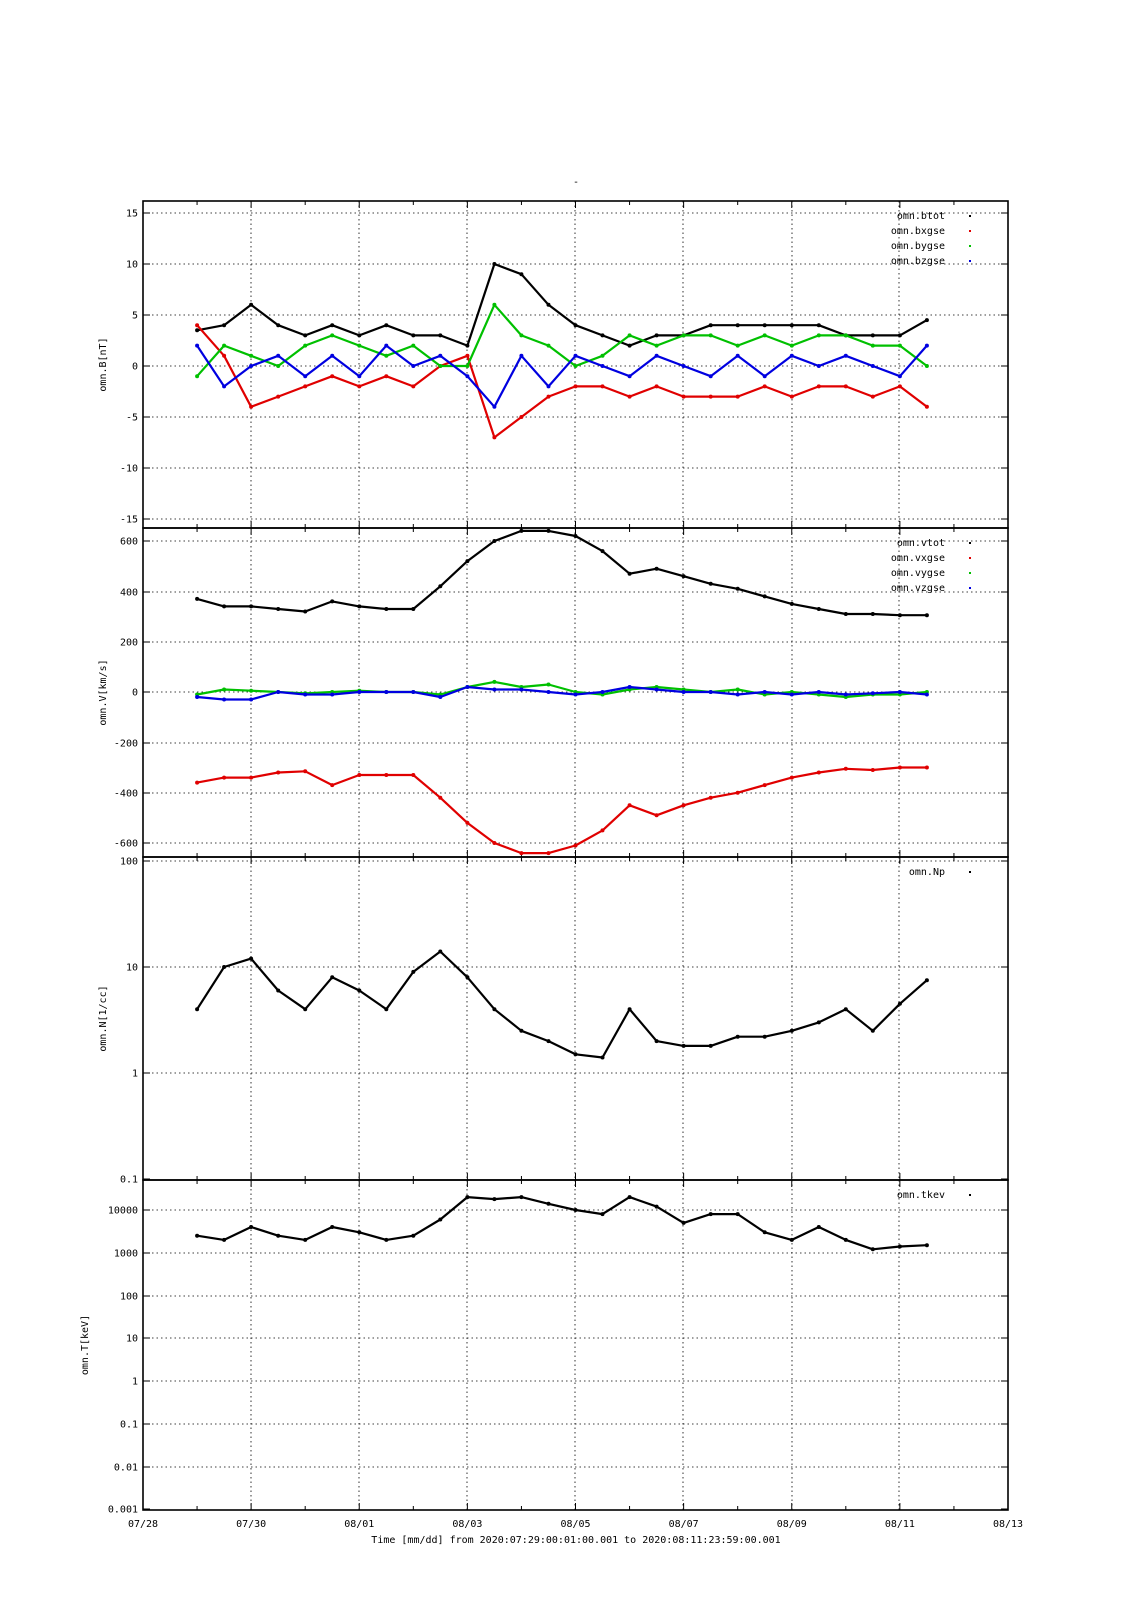  Describe the element at coordinates (921, 543) in the screenshot. I see `legend-label: omn.vtot` at that location.